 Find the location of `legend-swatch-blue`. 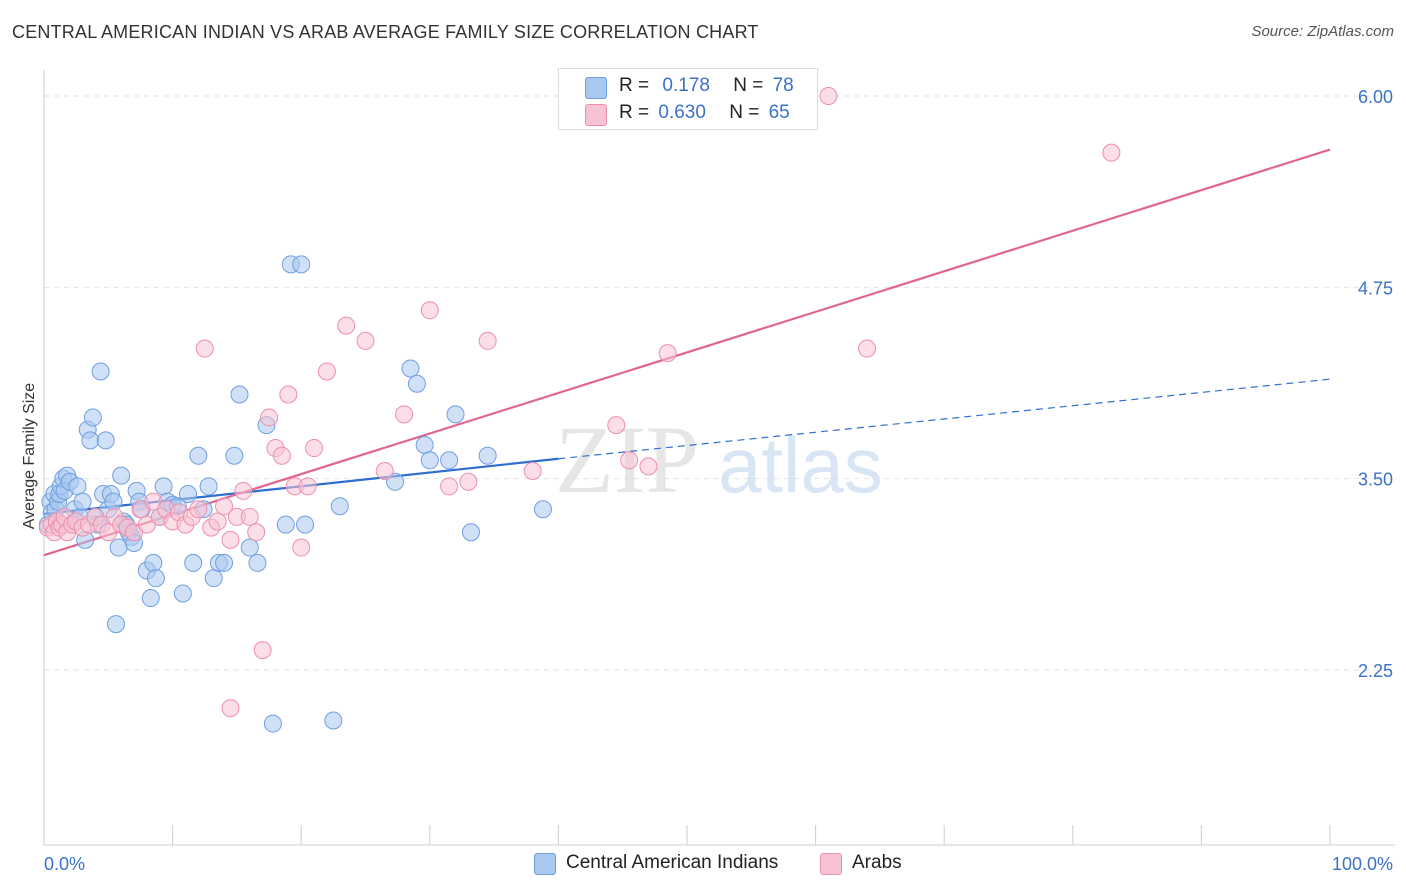

legend-swatch-blue is located at coordinates (596, 88).